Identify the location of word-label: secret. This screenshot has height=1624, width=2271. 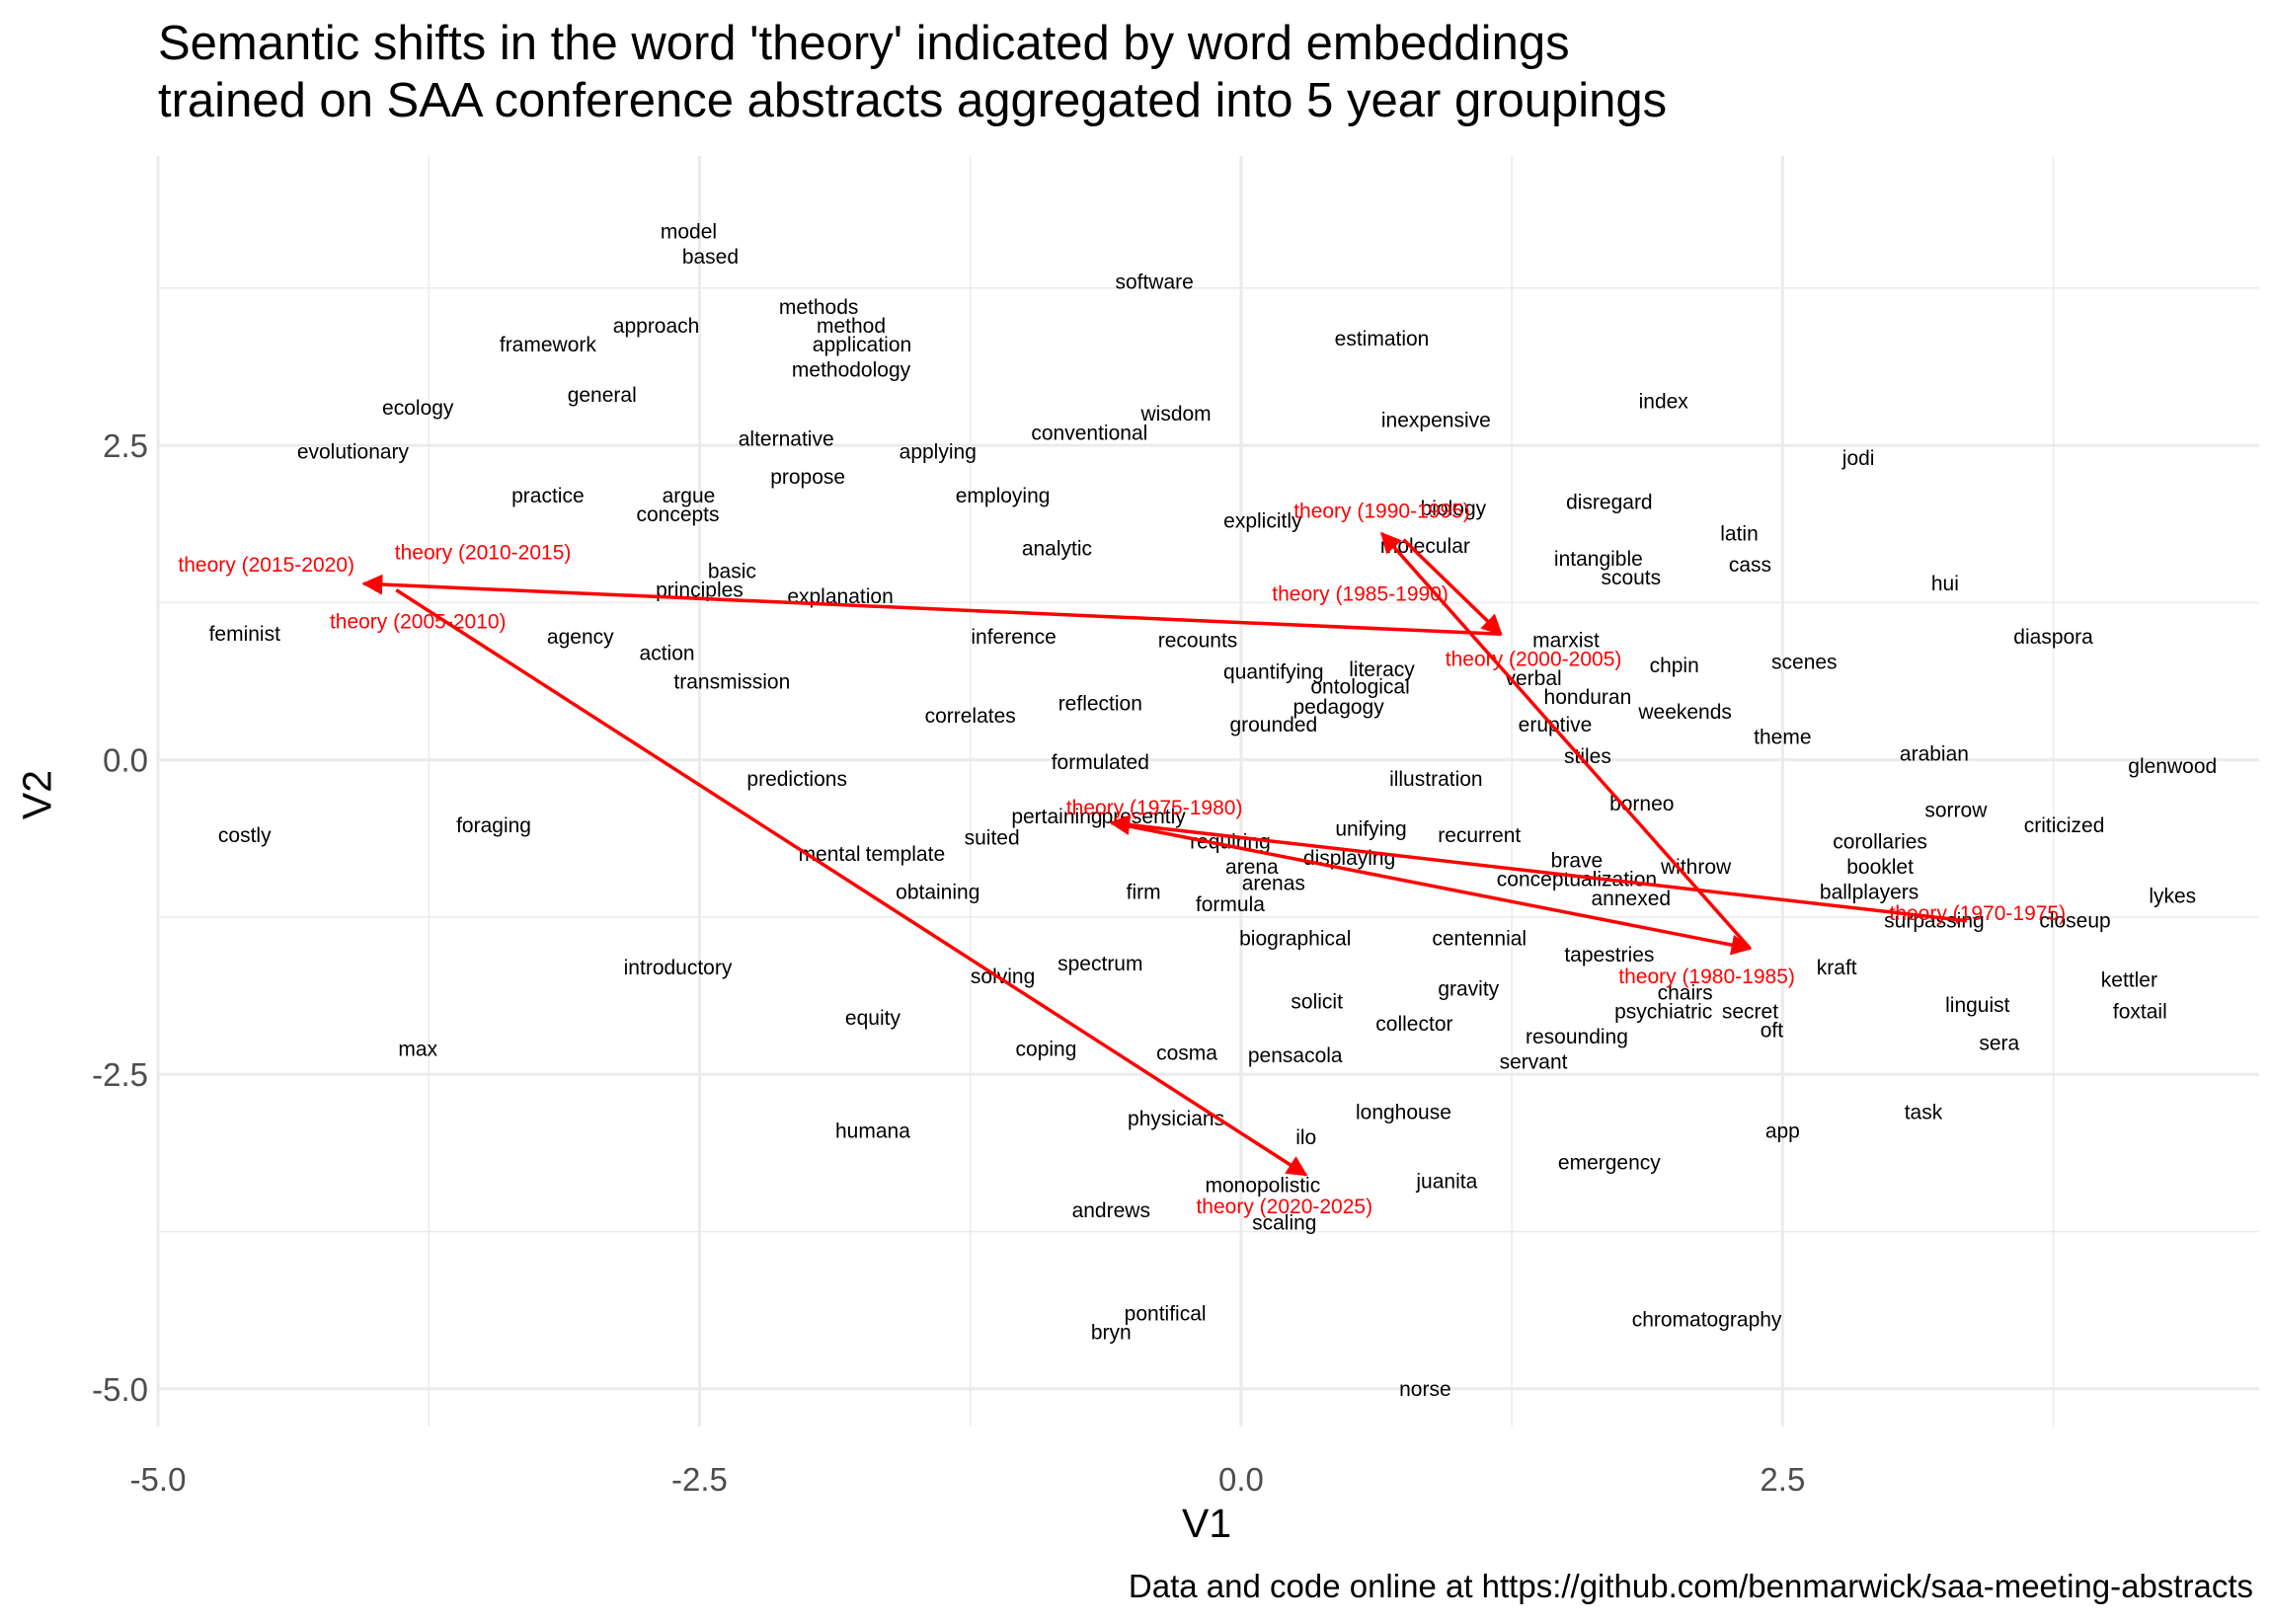
(1750, 1012).